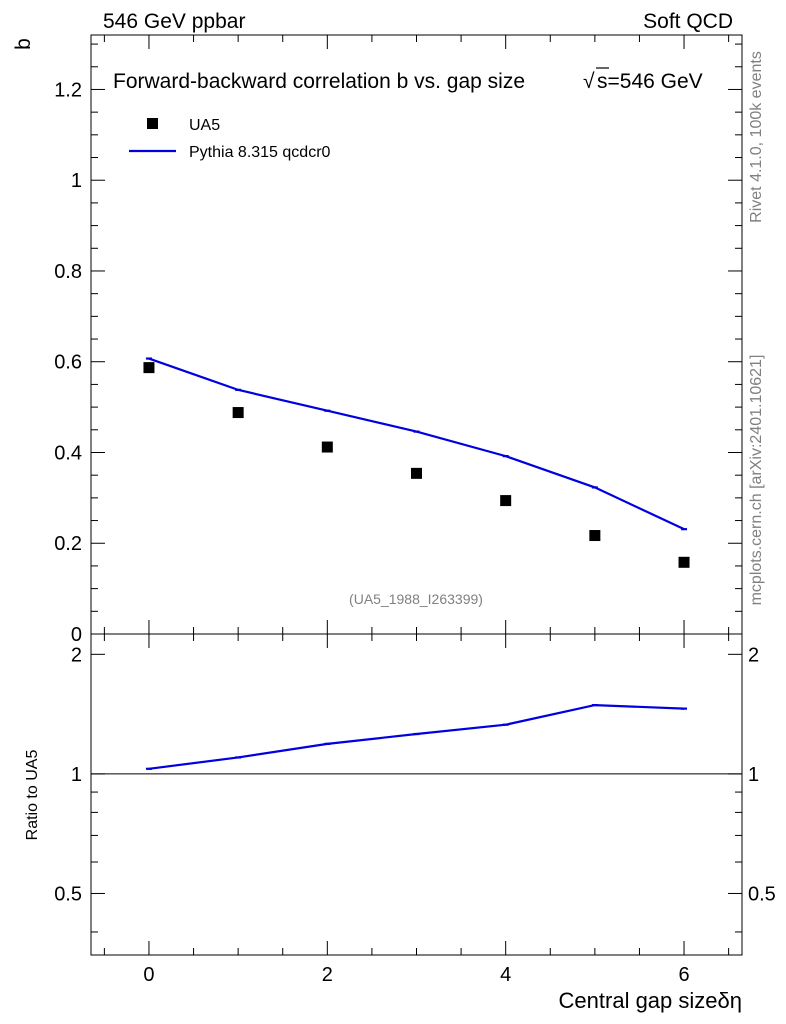  Describe the element at coordinates (68, 453) in the screenshot. I see `y-tick-label-0.4: 0.4` at that location.